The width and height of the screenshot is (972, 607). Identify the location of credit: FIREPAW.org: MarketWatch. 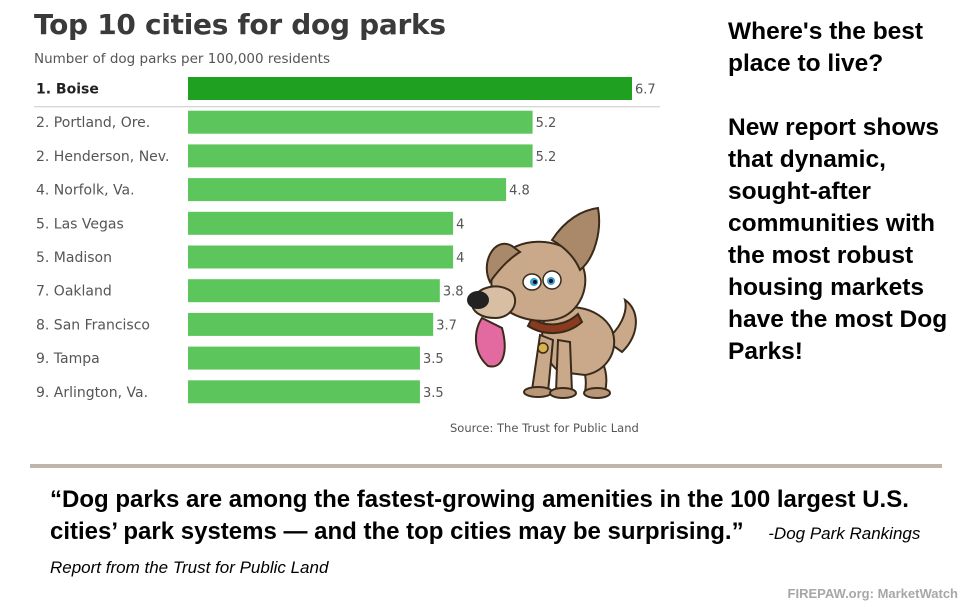
(872, 593).